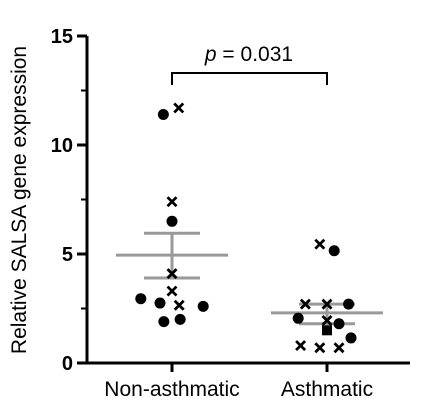 This screenshot has height=408, width=425. What do you see at coordinates (19, 200) in the screenshot?
I see `y-axis-label: Relative SALSA gene expression` at bounding box center [19, 200].